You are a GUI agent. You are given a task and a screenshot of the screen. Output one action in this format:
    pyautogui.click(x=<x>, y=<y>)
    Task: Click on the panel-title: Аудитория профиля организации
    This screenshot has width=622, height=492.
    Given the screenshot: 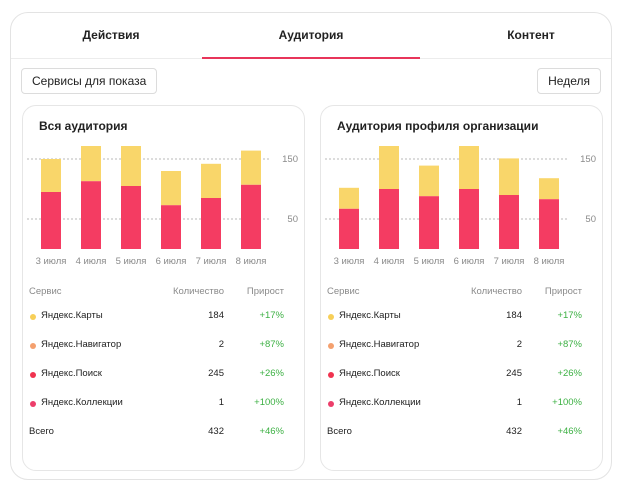 What is the action you would take?
    pyautogui.click(x=438, y=126)
    